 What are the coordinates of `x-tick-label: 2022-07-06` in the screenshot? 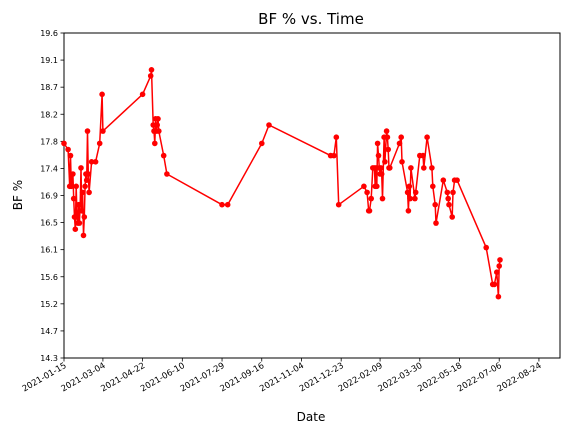 It's located at (480, 377).